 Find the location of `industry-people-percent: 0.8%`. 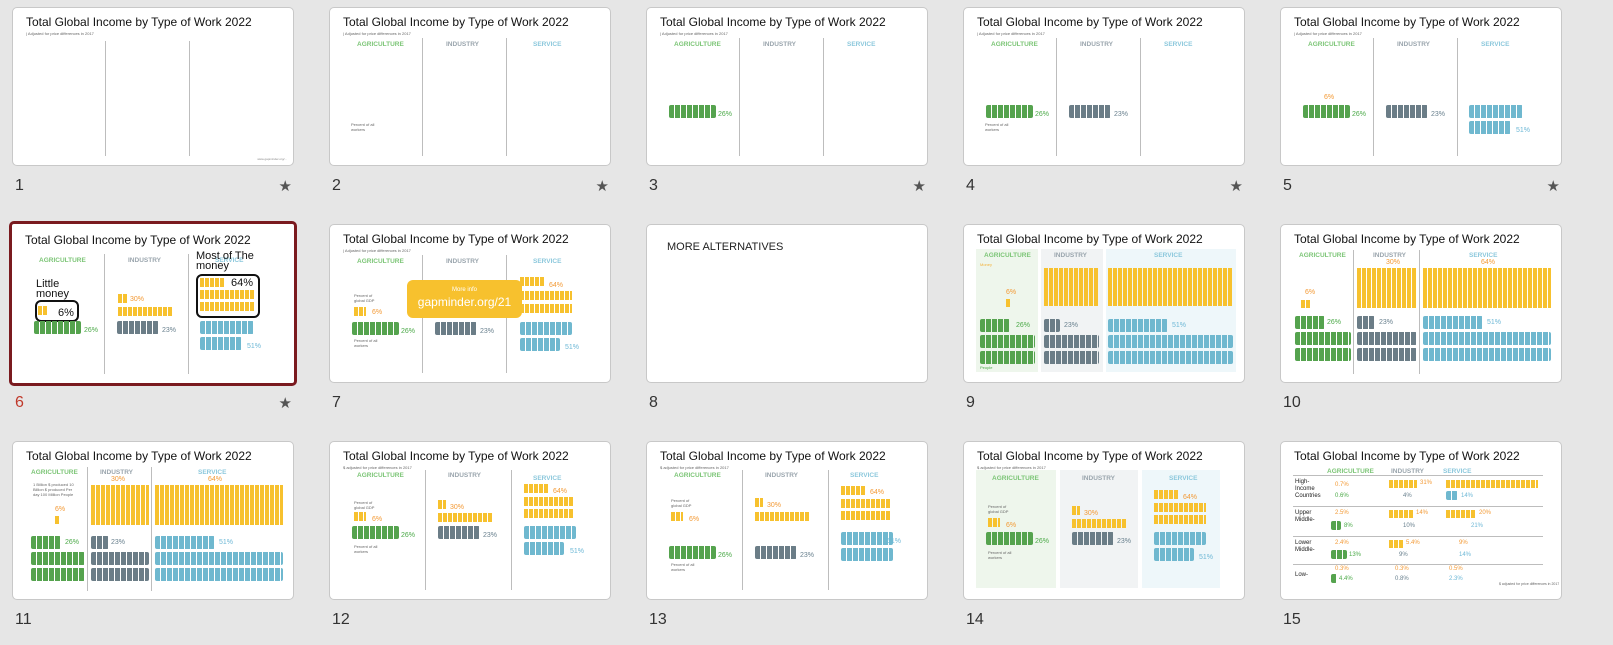

industry-people-percent: 0.8% is located at coordinates (1402, 579).